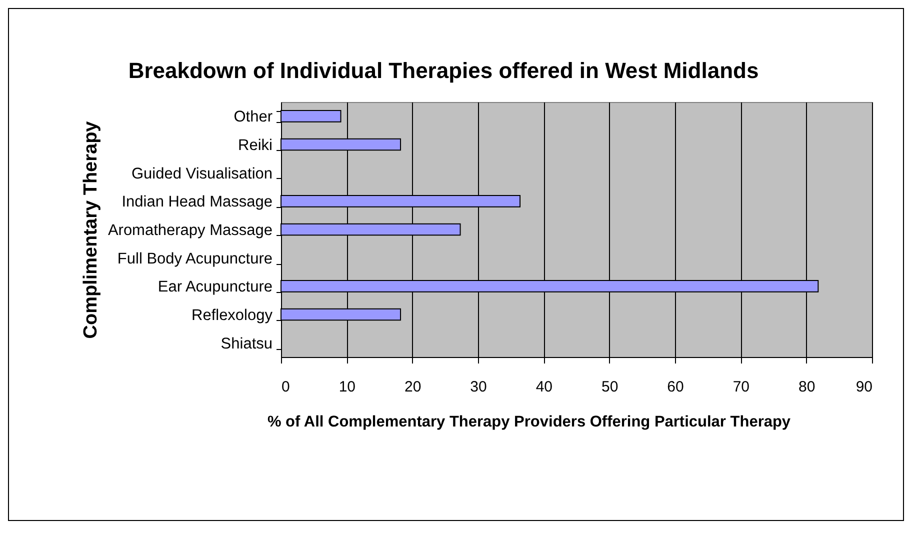 The height and width of the screenshot is (533, 914). What do you see at coordinates (478, 387) in the screenshot?
I see `x-tick-label: 30` at bounding box center [478, 387].